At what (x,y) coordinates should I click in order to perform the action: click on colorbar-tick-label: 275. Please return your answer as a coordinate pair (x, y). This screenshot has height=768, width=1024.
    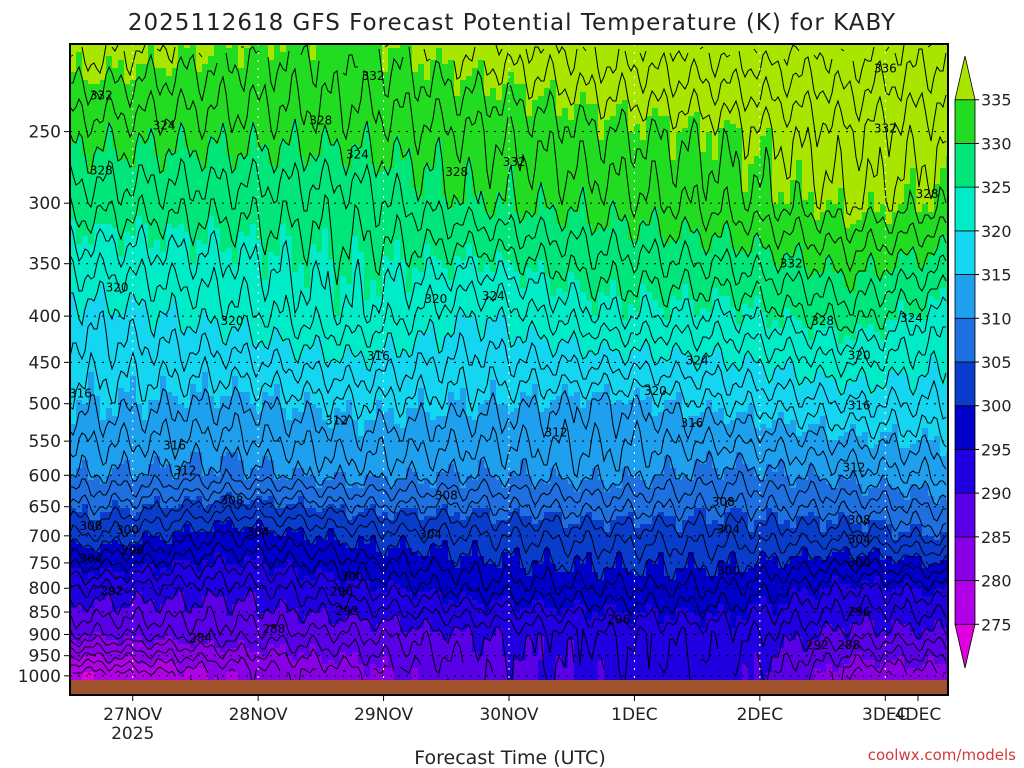
    Looking at the image, I should click on (996, 624).